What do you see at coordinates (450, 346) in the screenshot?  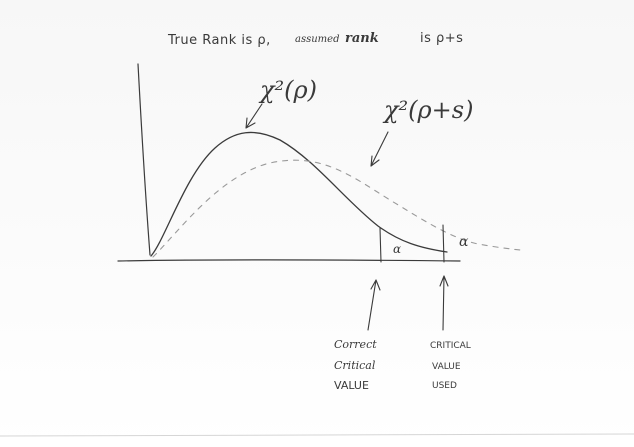 I see `used-label-line1: CRITICAL` at bounding box center [450, 346].